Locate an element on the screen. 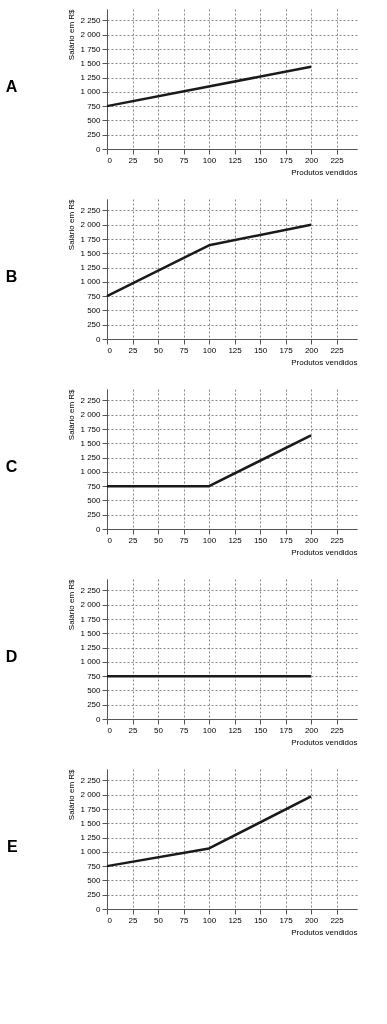 The image size is (387, 1024). text: E is located at coordinates (12, 846).